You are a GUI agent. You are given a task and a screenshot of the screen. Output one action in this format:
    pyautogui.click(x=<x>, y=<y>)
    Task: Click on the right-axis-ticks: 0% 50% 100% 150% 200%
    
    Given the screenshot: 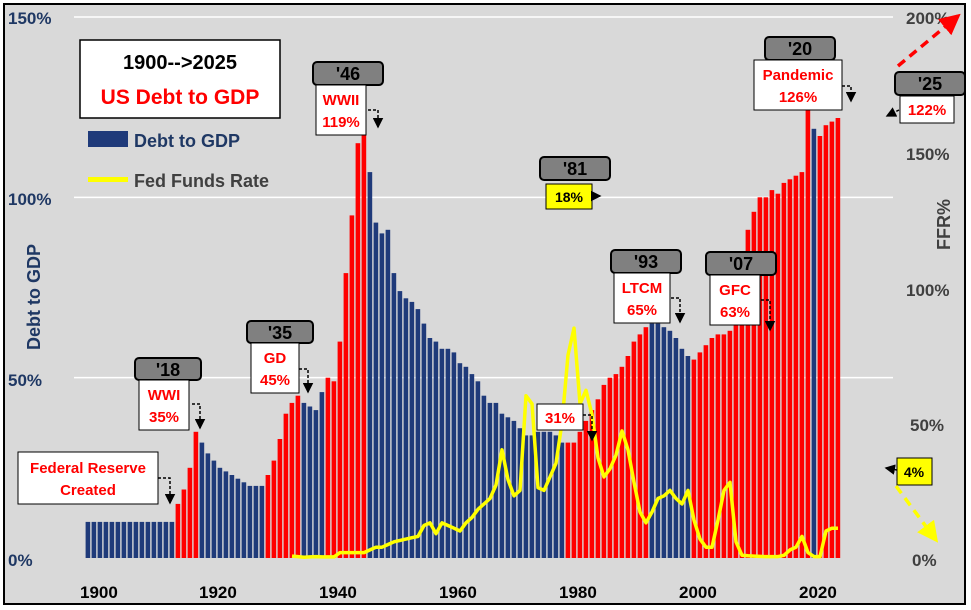 What is the action you would take?
    pyautogui.click(x=927, y=289)
    